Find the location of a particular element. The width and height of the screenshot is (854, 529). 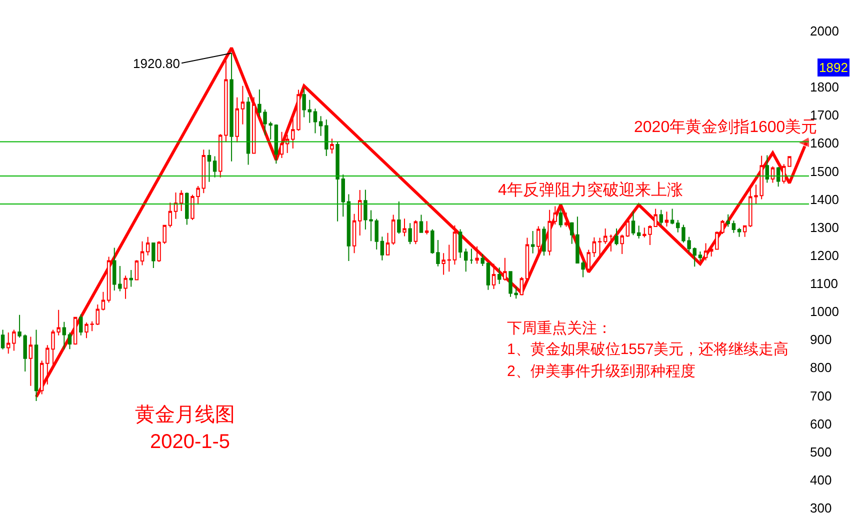

y-tick-label: 1600 is located at coordinates (824, 143).